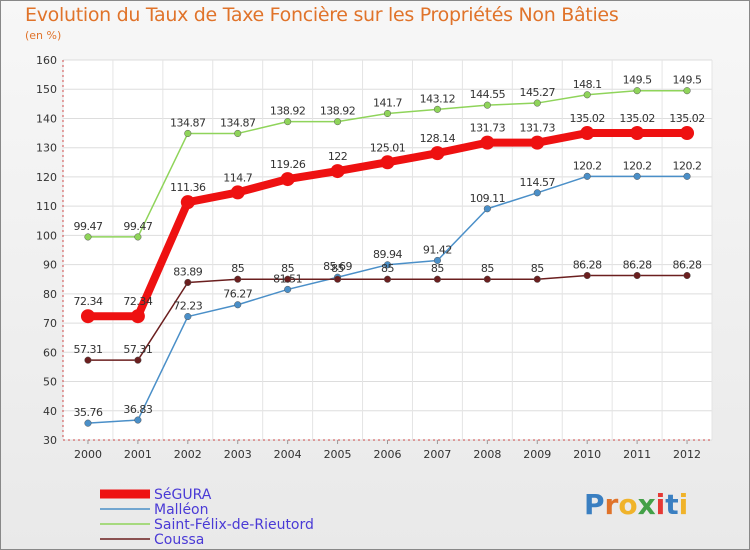 The width and height of the screenshot is (750, 550). What do you see at coordinates (50, 323) in the screenshot?
I see `y-tick-label: 70` at bounding box center [50, 323].